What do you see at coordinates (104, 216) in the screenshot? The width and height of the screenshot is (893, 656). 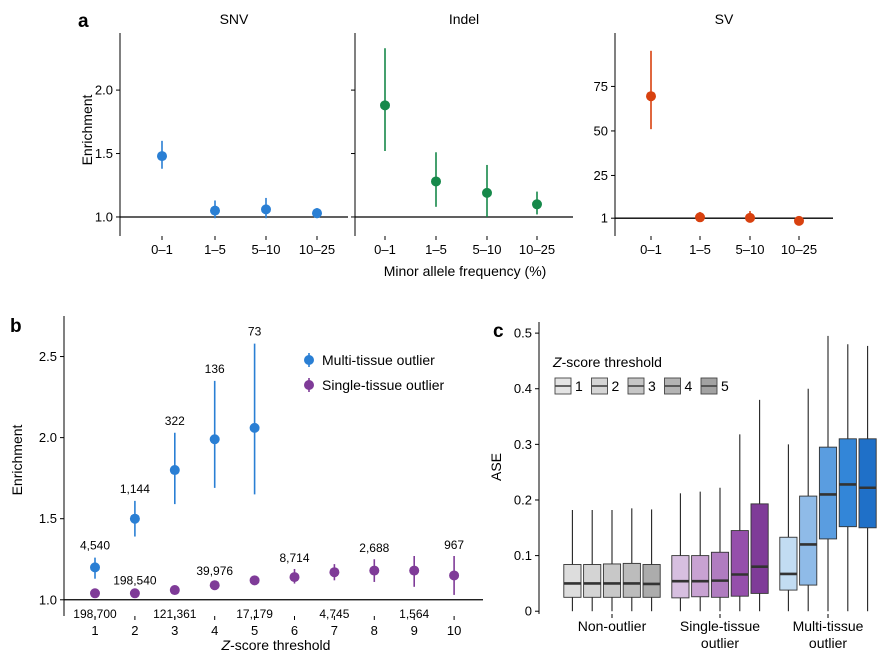 I see `facet-0-ytick-label-0: 1.0` at bounding box center [104, 216].